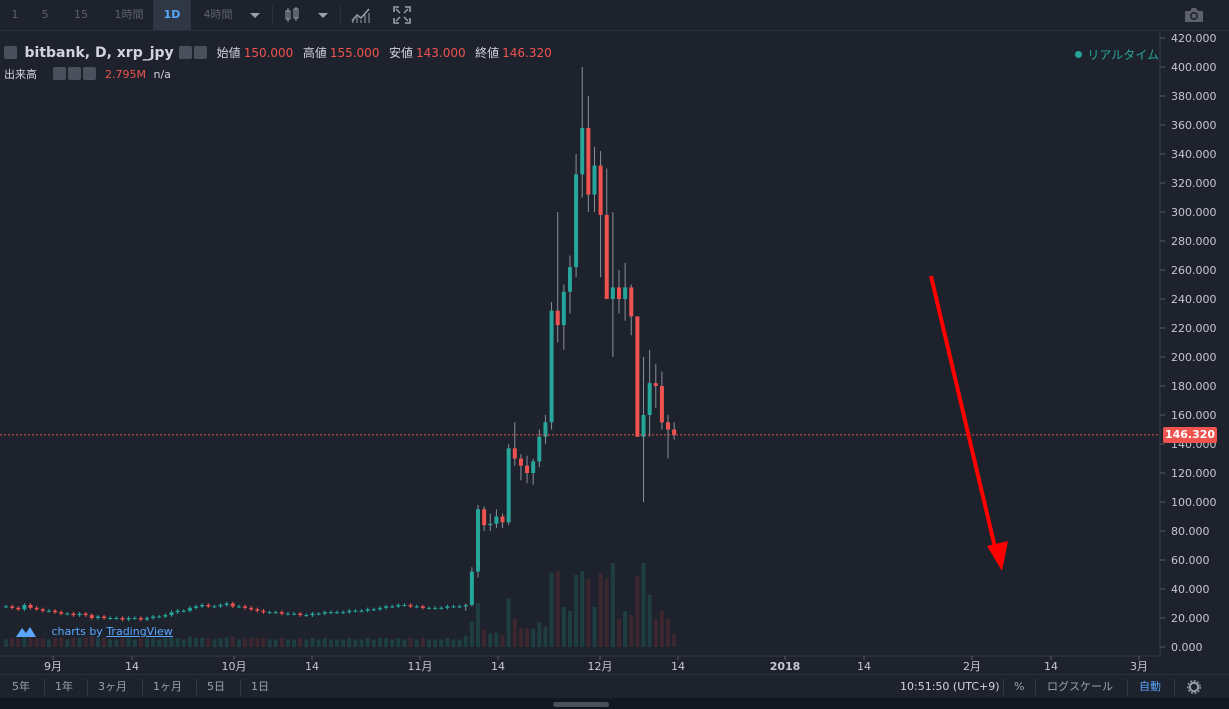  What do you see at coordinates (64, 686) in the screenshot?
I see `range-1y: 1年` at bounding box center [64, 686].